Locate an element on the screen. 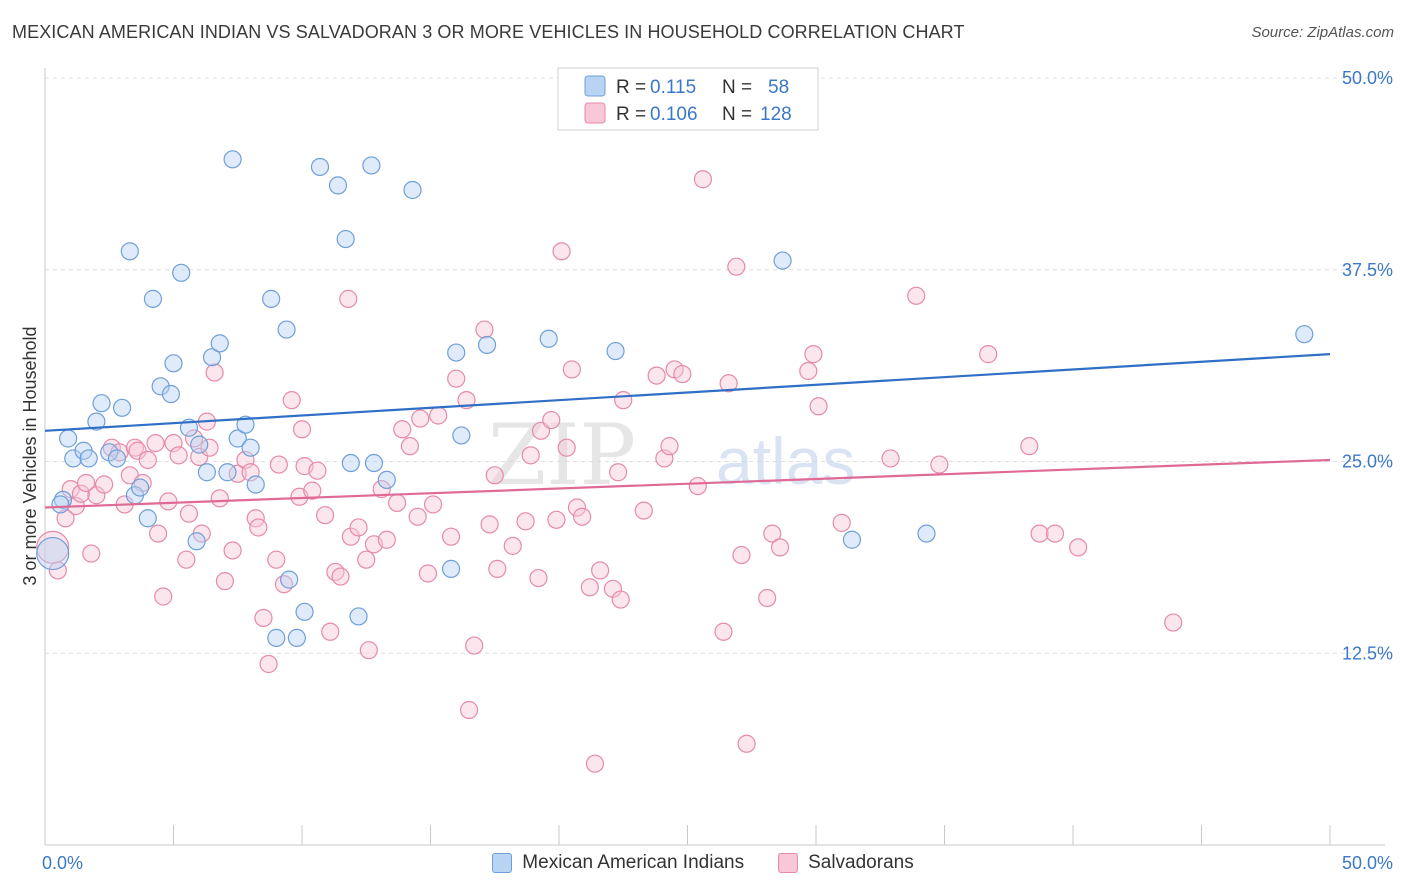  legend-r-value: 0.115 is located at coordinates (673, 87).